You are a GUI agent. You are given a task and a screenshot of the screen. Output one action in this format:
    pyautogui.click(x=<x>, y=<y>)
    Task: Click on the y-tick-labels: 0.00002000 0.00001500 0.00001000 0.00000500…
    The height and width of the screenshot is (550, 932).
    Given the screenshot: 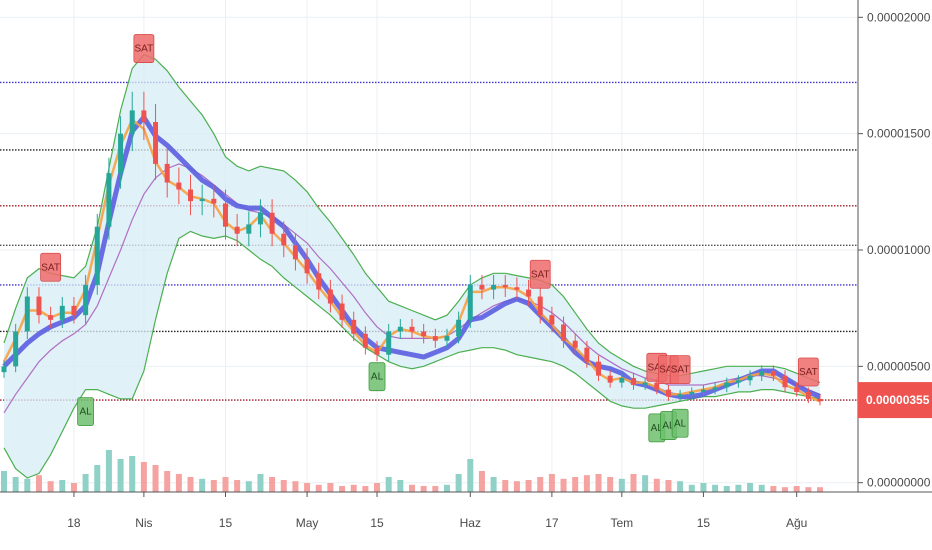 What is the action you would take?
    pyautogui.click(x=894, y=250)
    